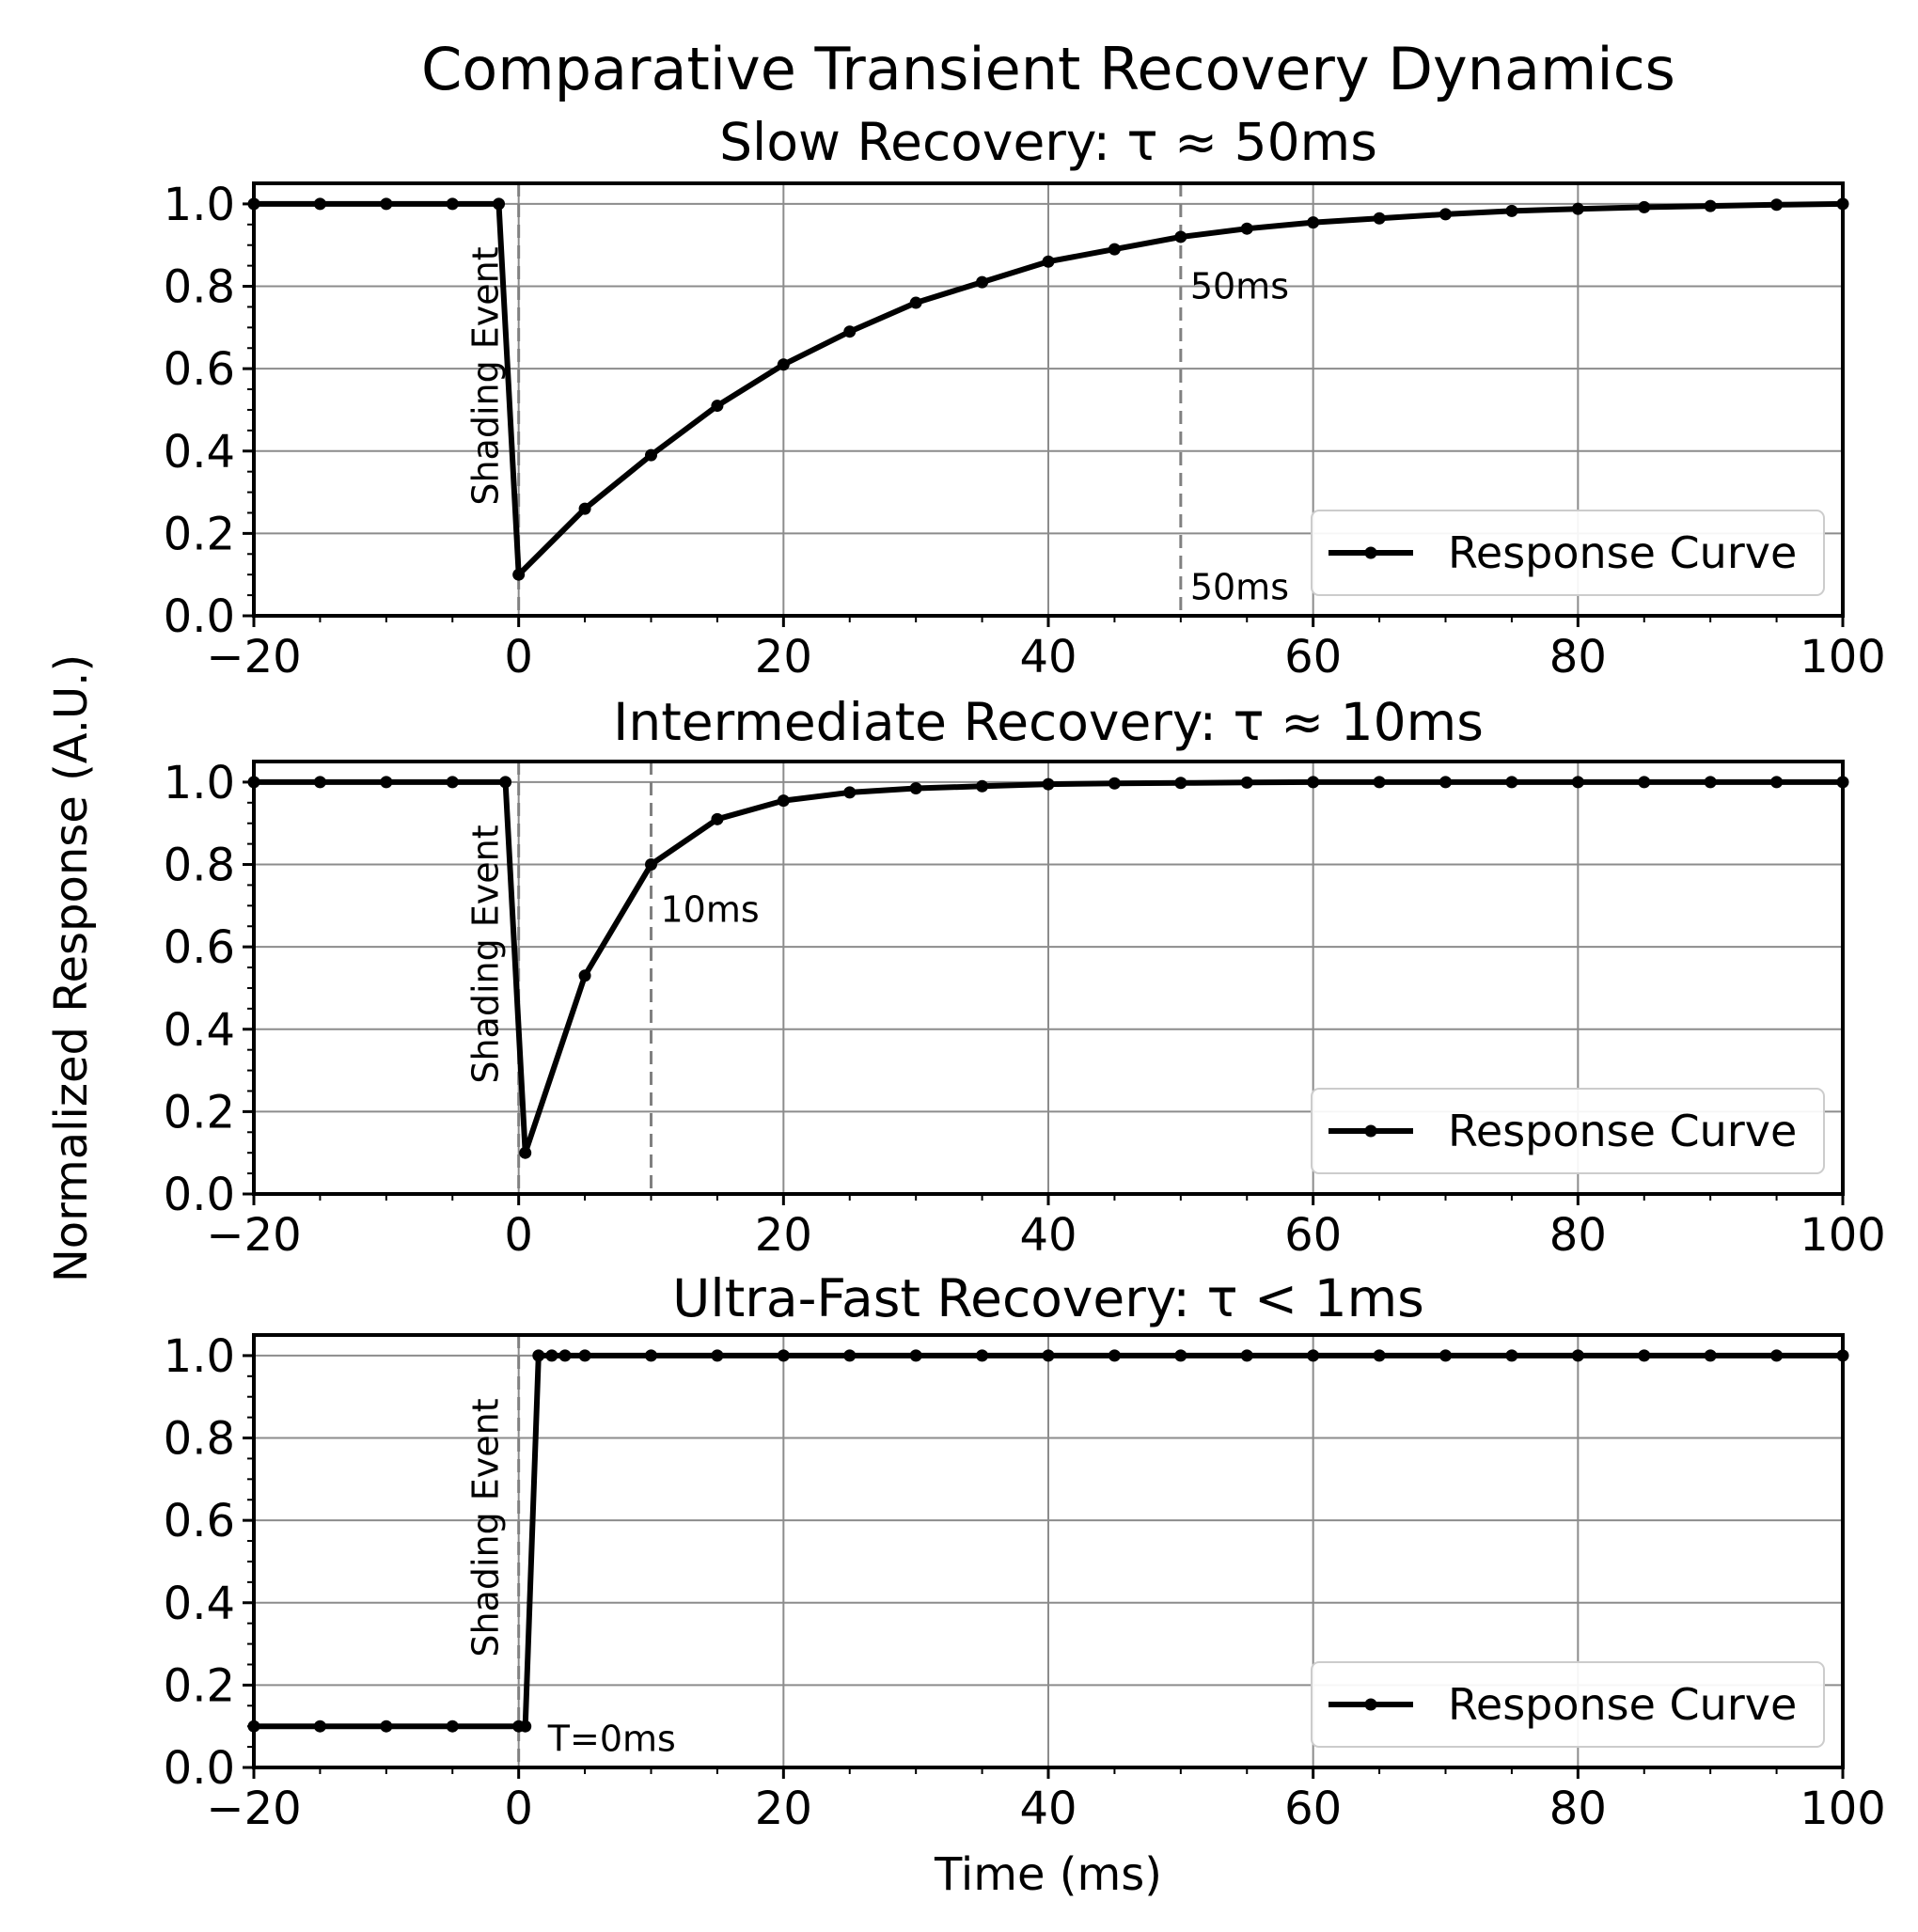 The image size is (1918, 1932). I want to click on panel-title: Intermediate Recovery: τ ≈ 10ms, so click(1048, 722).